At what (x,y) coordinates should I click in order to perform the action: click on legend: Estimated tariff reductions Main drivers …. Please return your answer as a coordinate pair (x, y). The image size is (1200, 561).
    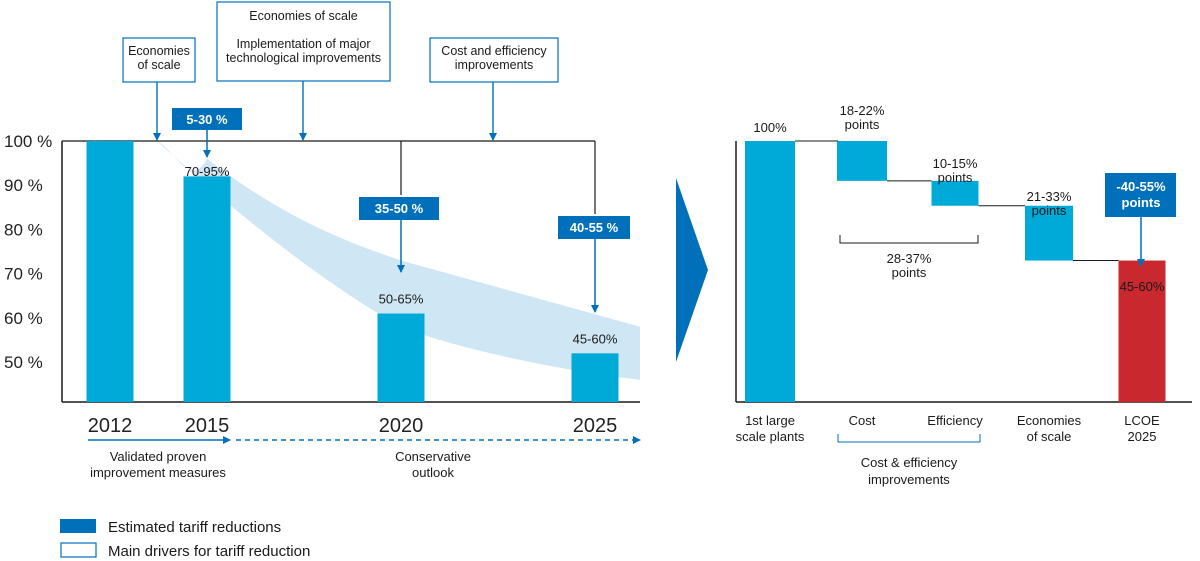
    Looking at the image, I should click on (185, 539).